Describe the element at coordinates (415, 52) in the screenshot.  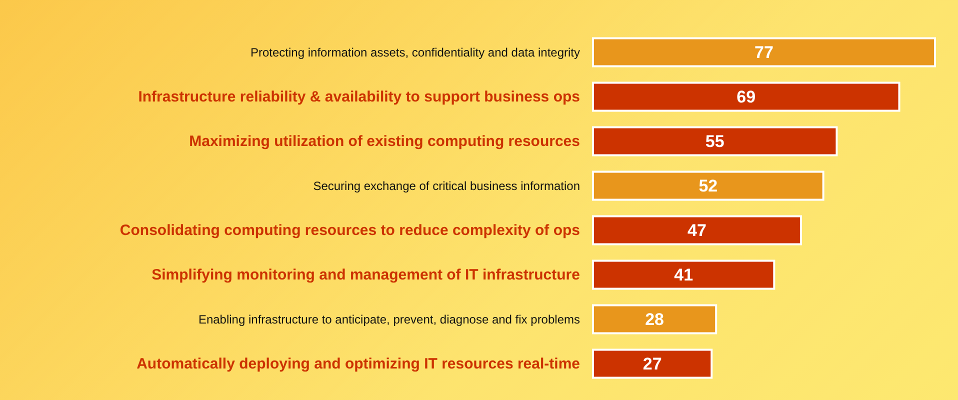
I see `y-tick-label: Protecting information assets, confidentiality and data integrity` at that location.